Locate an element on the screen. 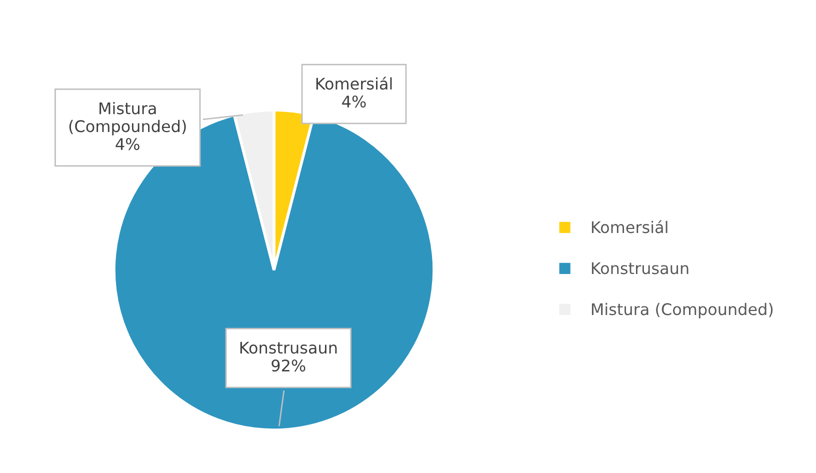 This screenshot has height=473, width=816. slice-label: Komersiál is located at coordinates (354, 83).